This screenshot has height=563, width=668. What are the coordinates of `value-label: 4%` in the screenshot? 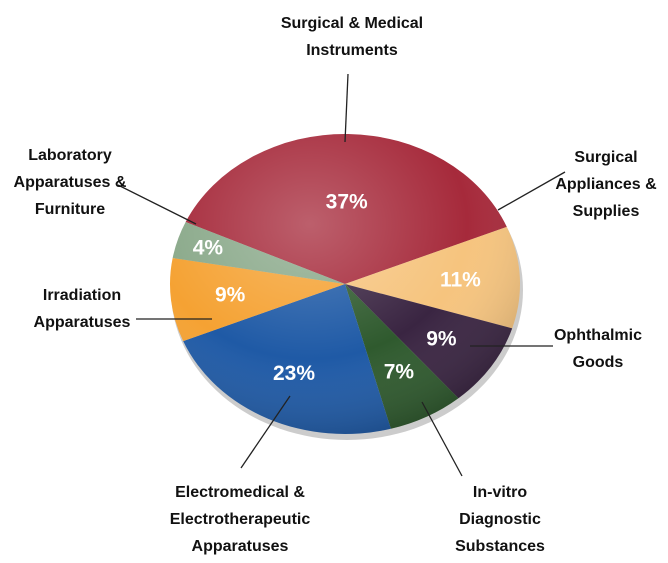 It's located at (208, 248).